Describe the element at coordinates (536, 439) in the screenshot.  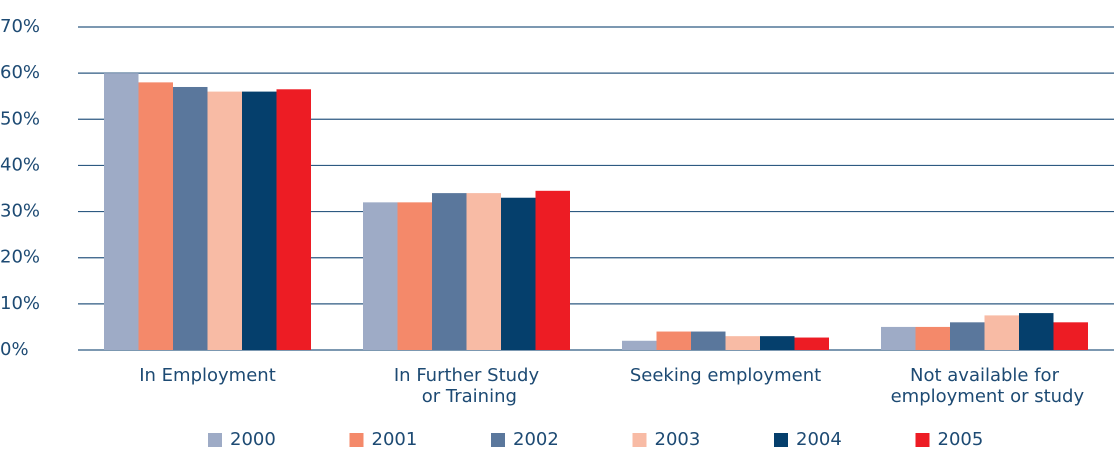
I see `legend-label: 2002` at that location.